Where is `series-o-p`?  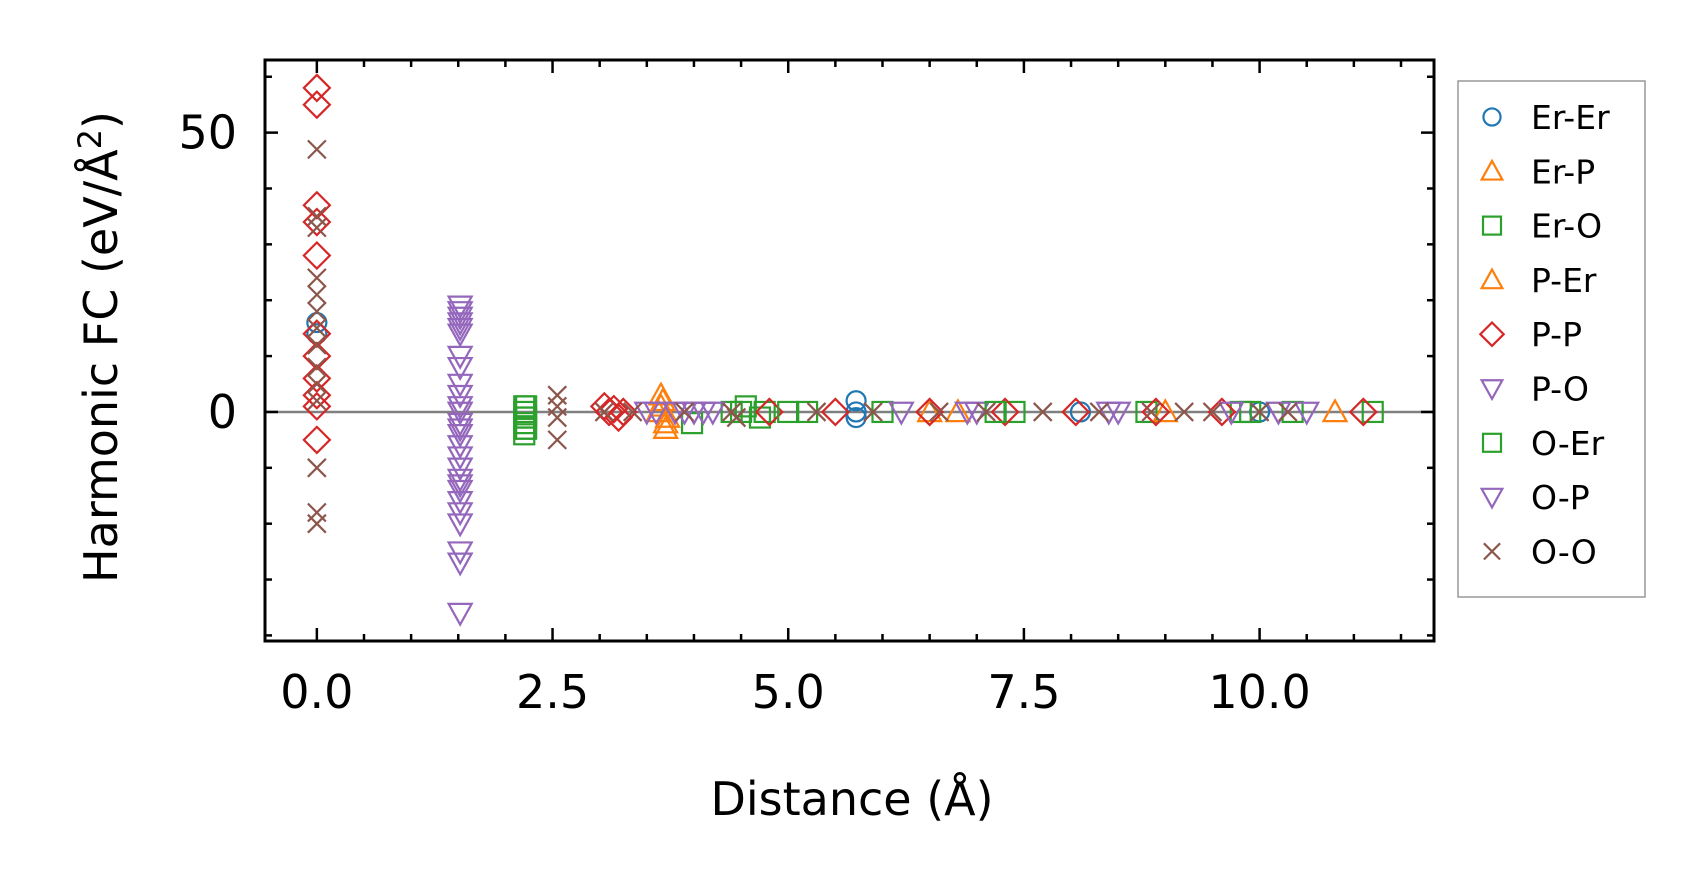
series-o-p is located at coordinates (869, 400).